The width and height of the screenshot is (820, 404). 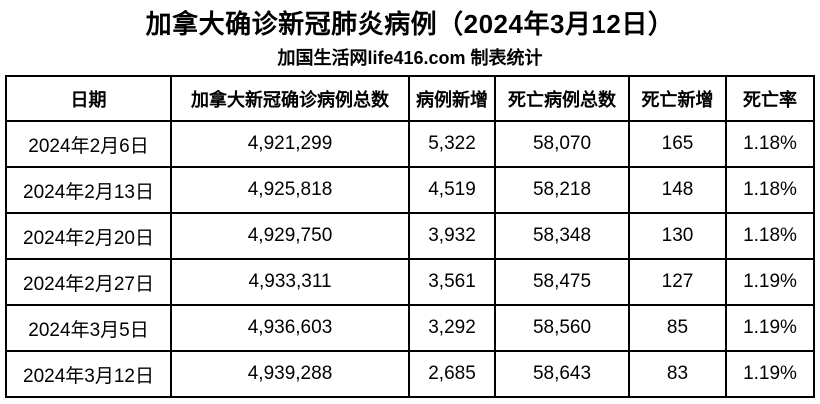 What do you see at coordinates (562, 282) in the screenshot?
I see `total-deaths-cell: 58,475` at bounding box center [562, 282].